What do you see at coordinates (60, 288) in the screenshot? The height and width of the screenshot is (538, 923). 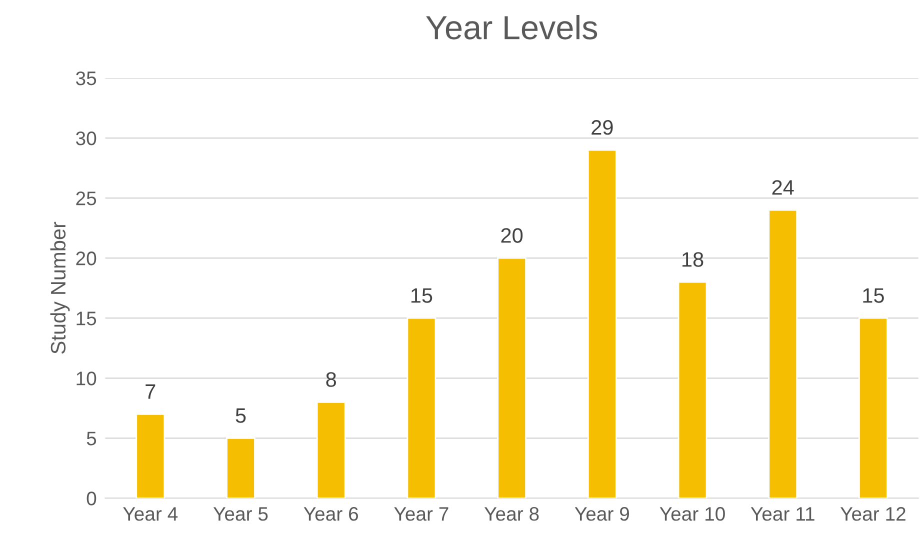 I see `y-axis-title: Study Number` at bounding box center [60, 288].